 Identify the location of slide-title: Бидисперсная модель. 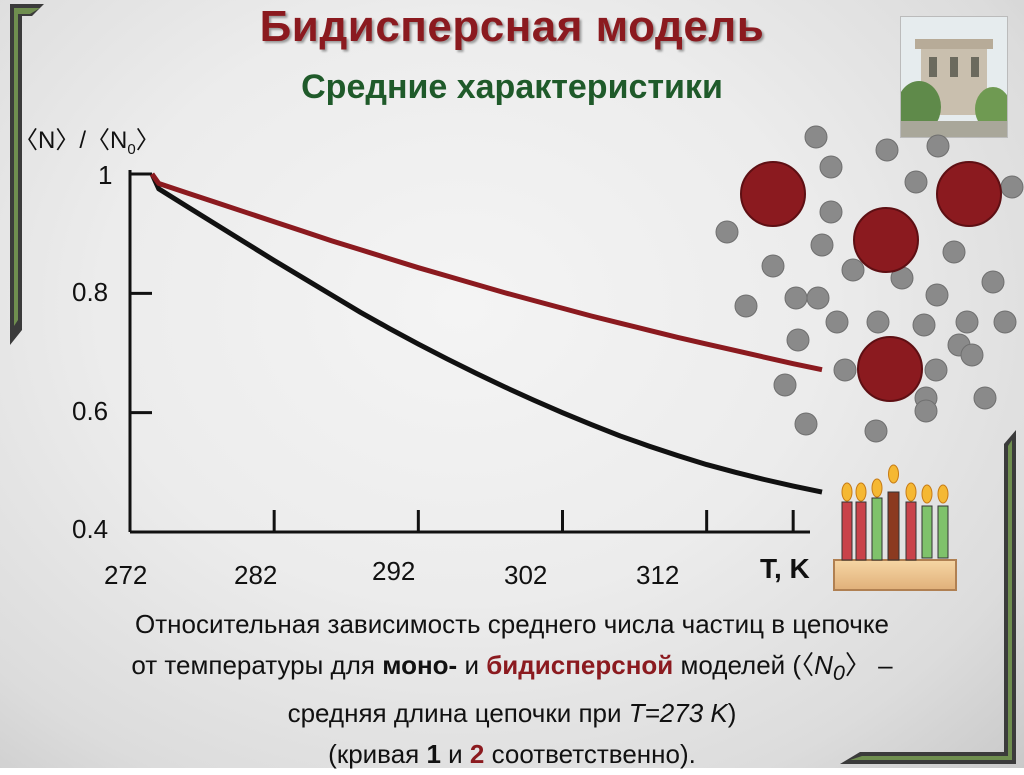
(512, 26).